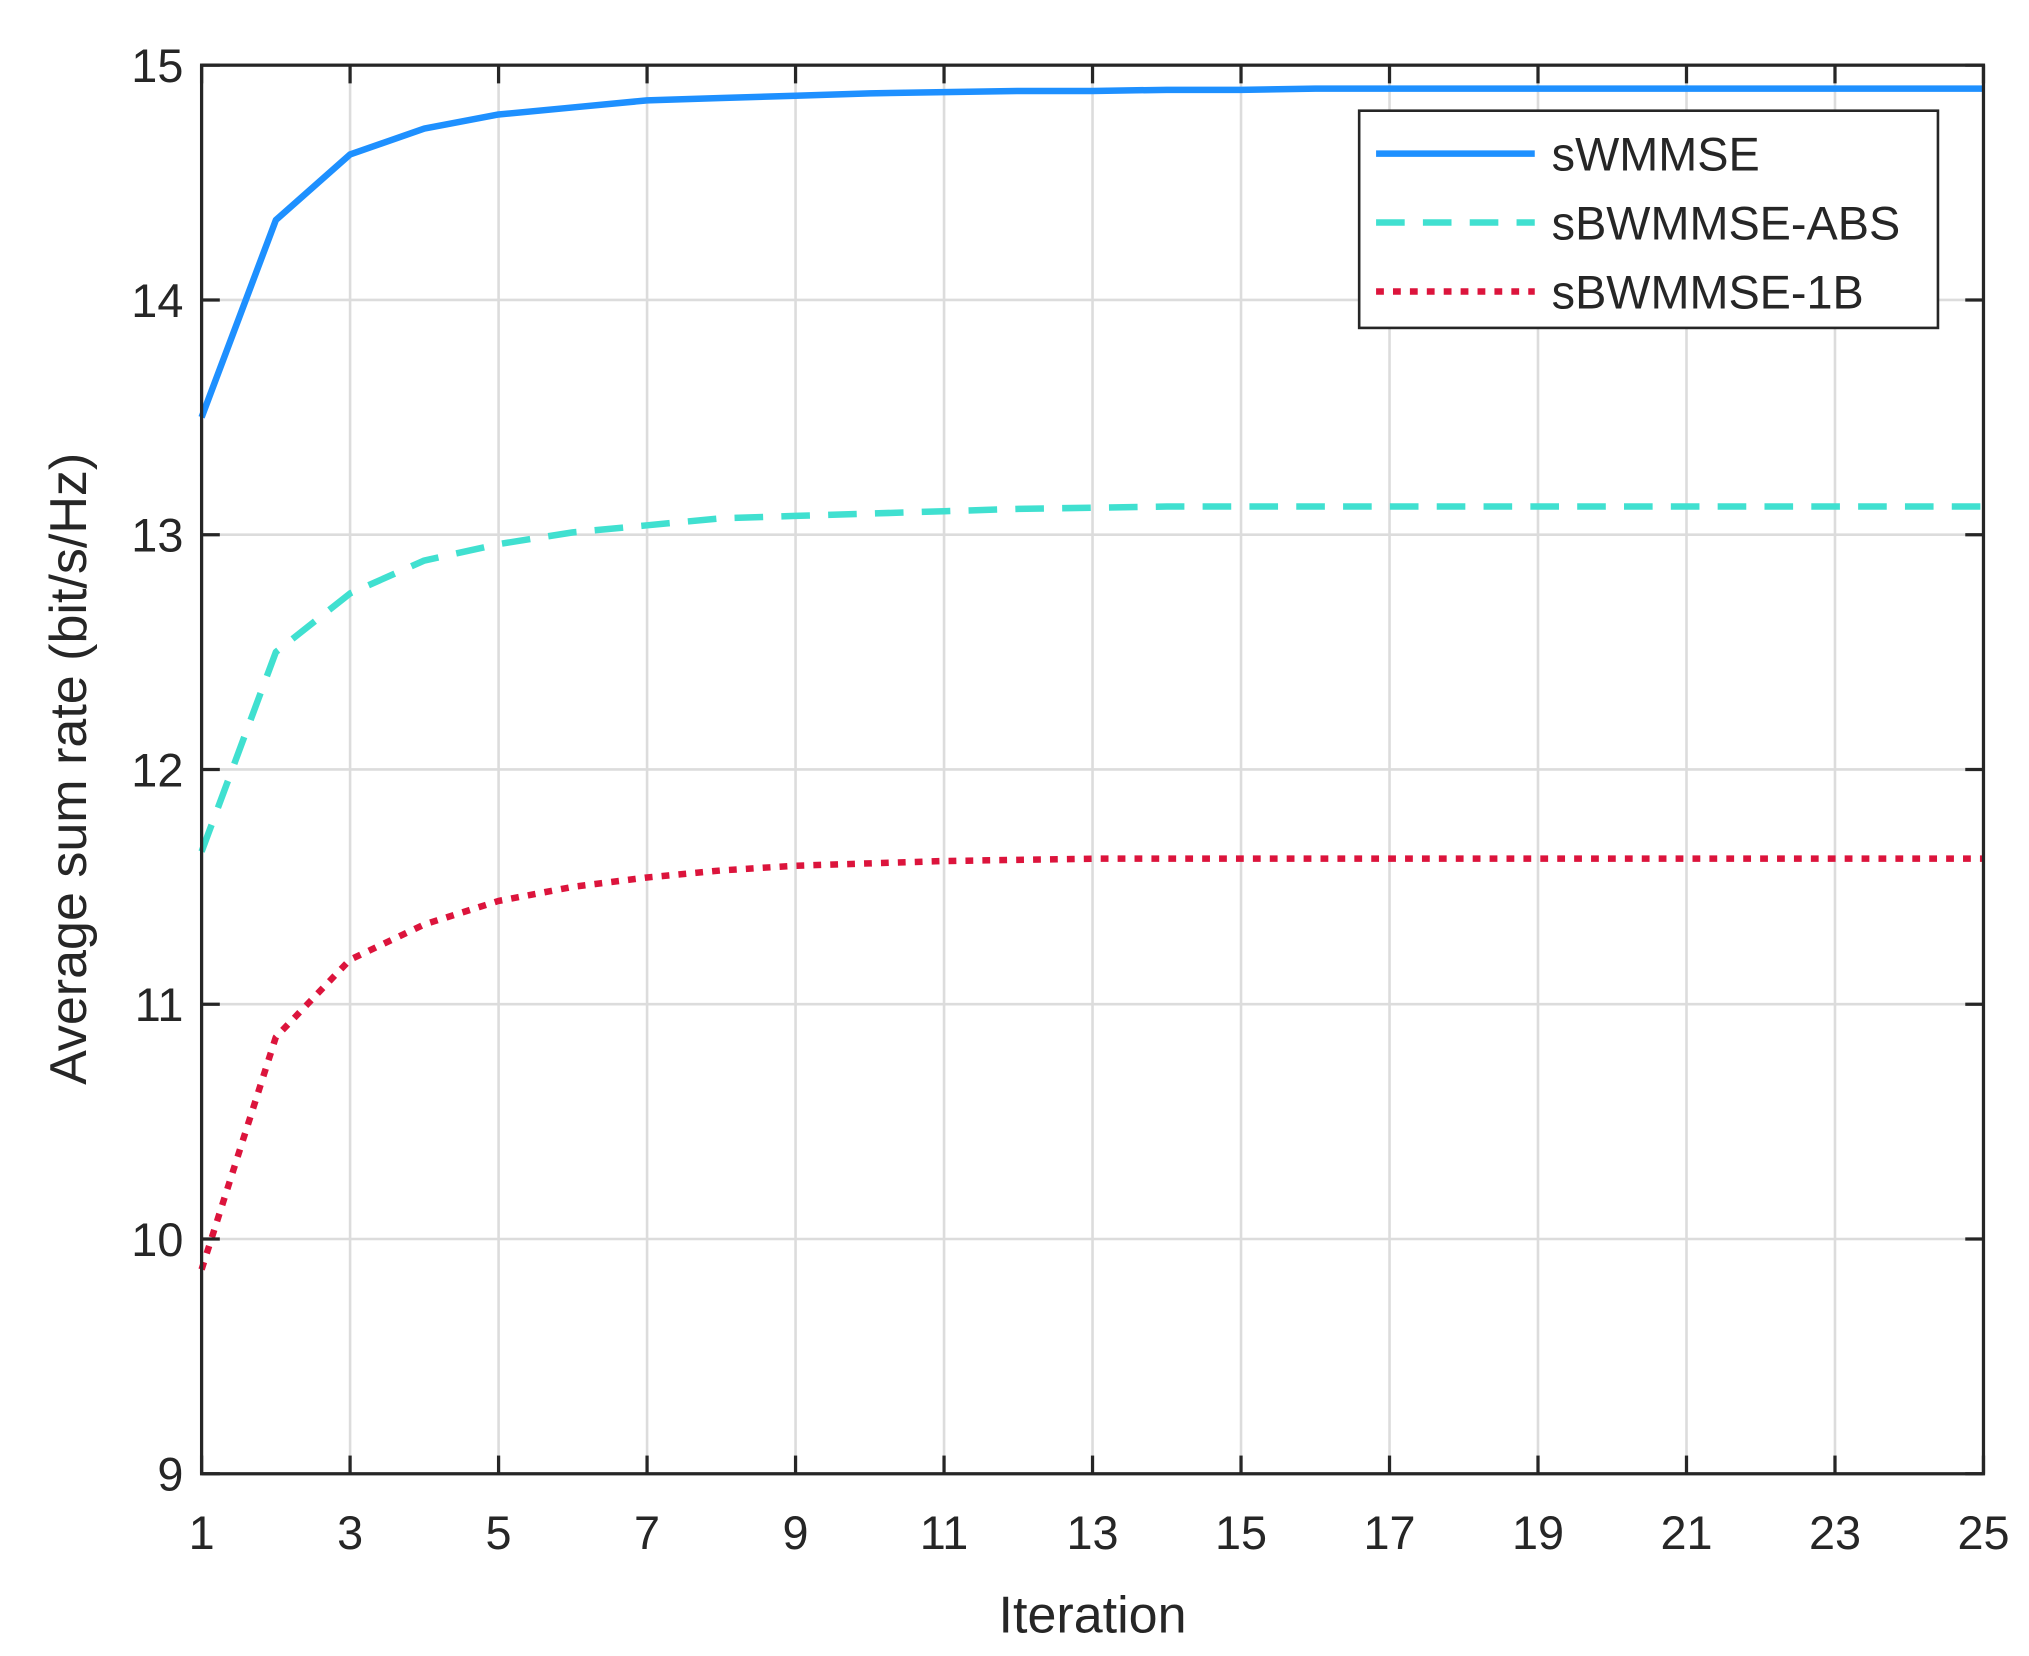  What do you see at coordinates (1686, 1533) in the screenshot?
I see `x-tick-label: 21` at bounding box center [1686, 1533].